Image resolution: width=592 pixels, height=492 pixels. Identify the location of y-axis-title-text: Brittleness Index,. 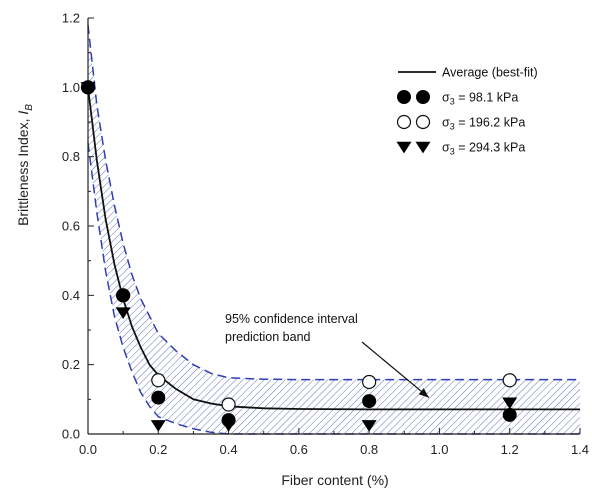
(23, 170).